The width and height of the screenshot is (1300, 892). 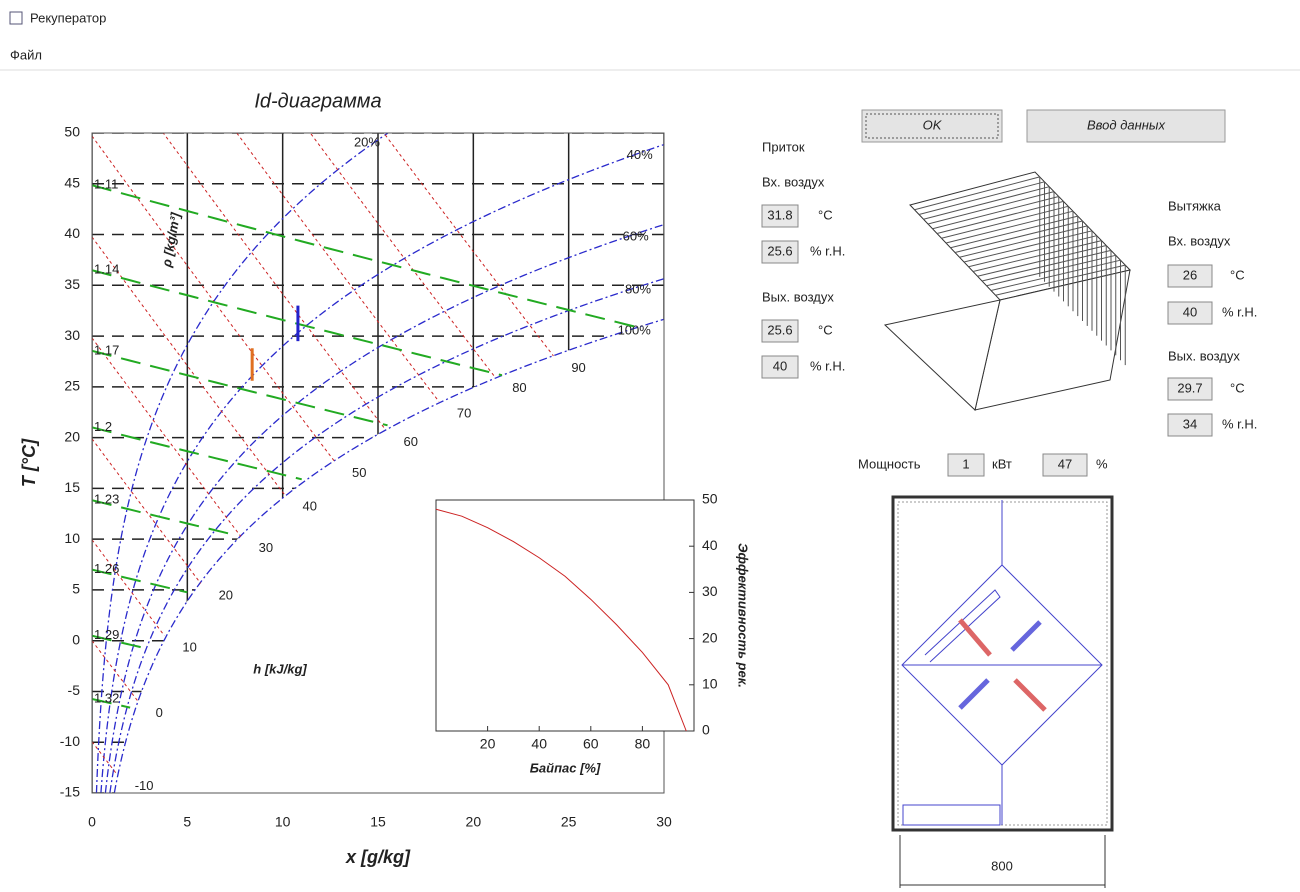 What do you see at coordinates (561, 620) in the screenshot?
I see `line` at bounding box center [561, 620].